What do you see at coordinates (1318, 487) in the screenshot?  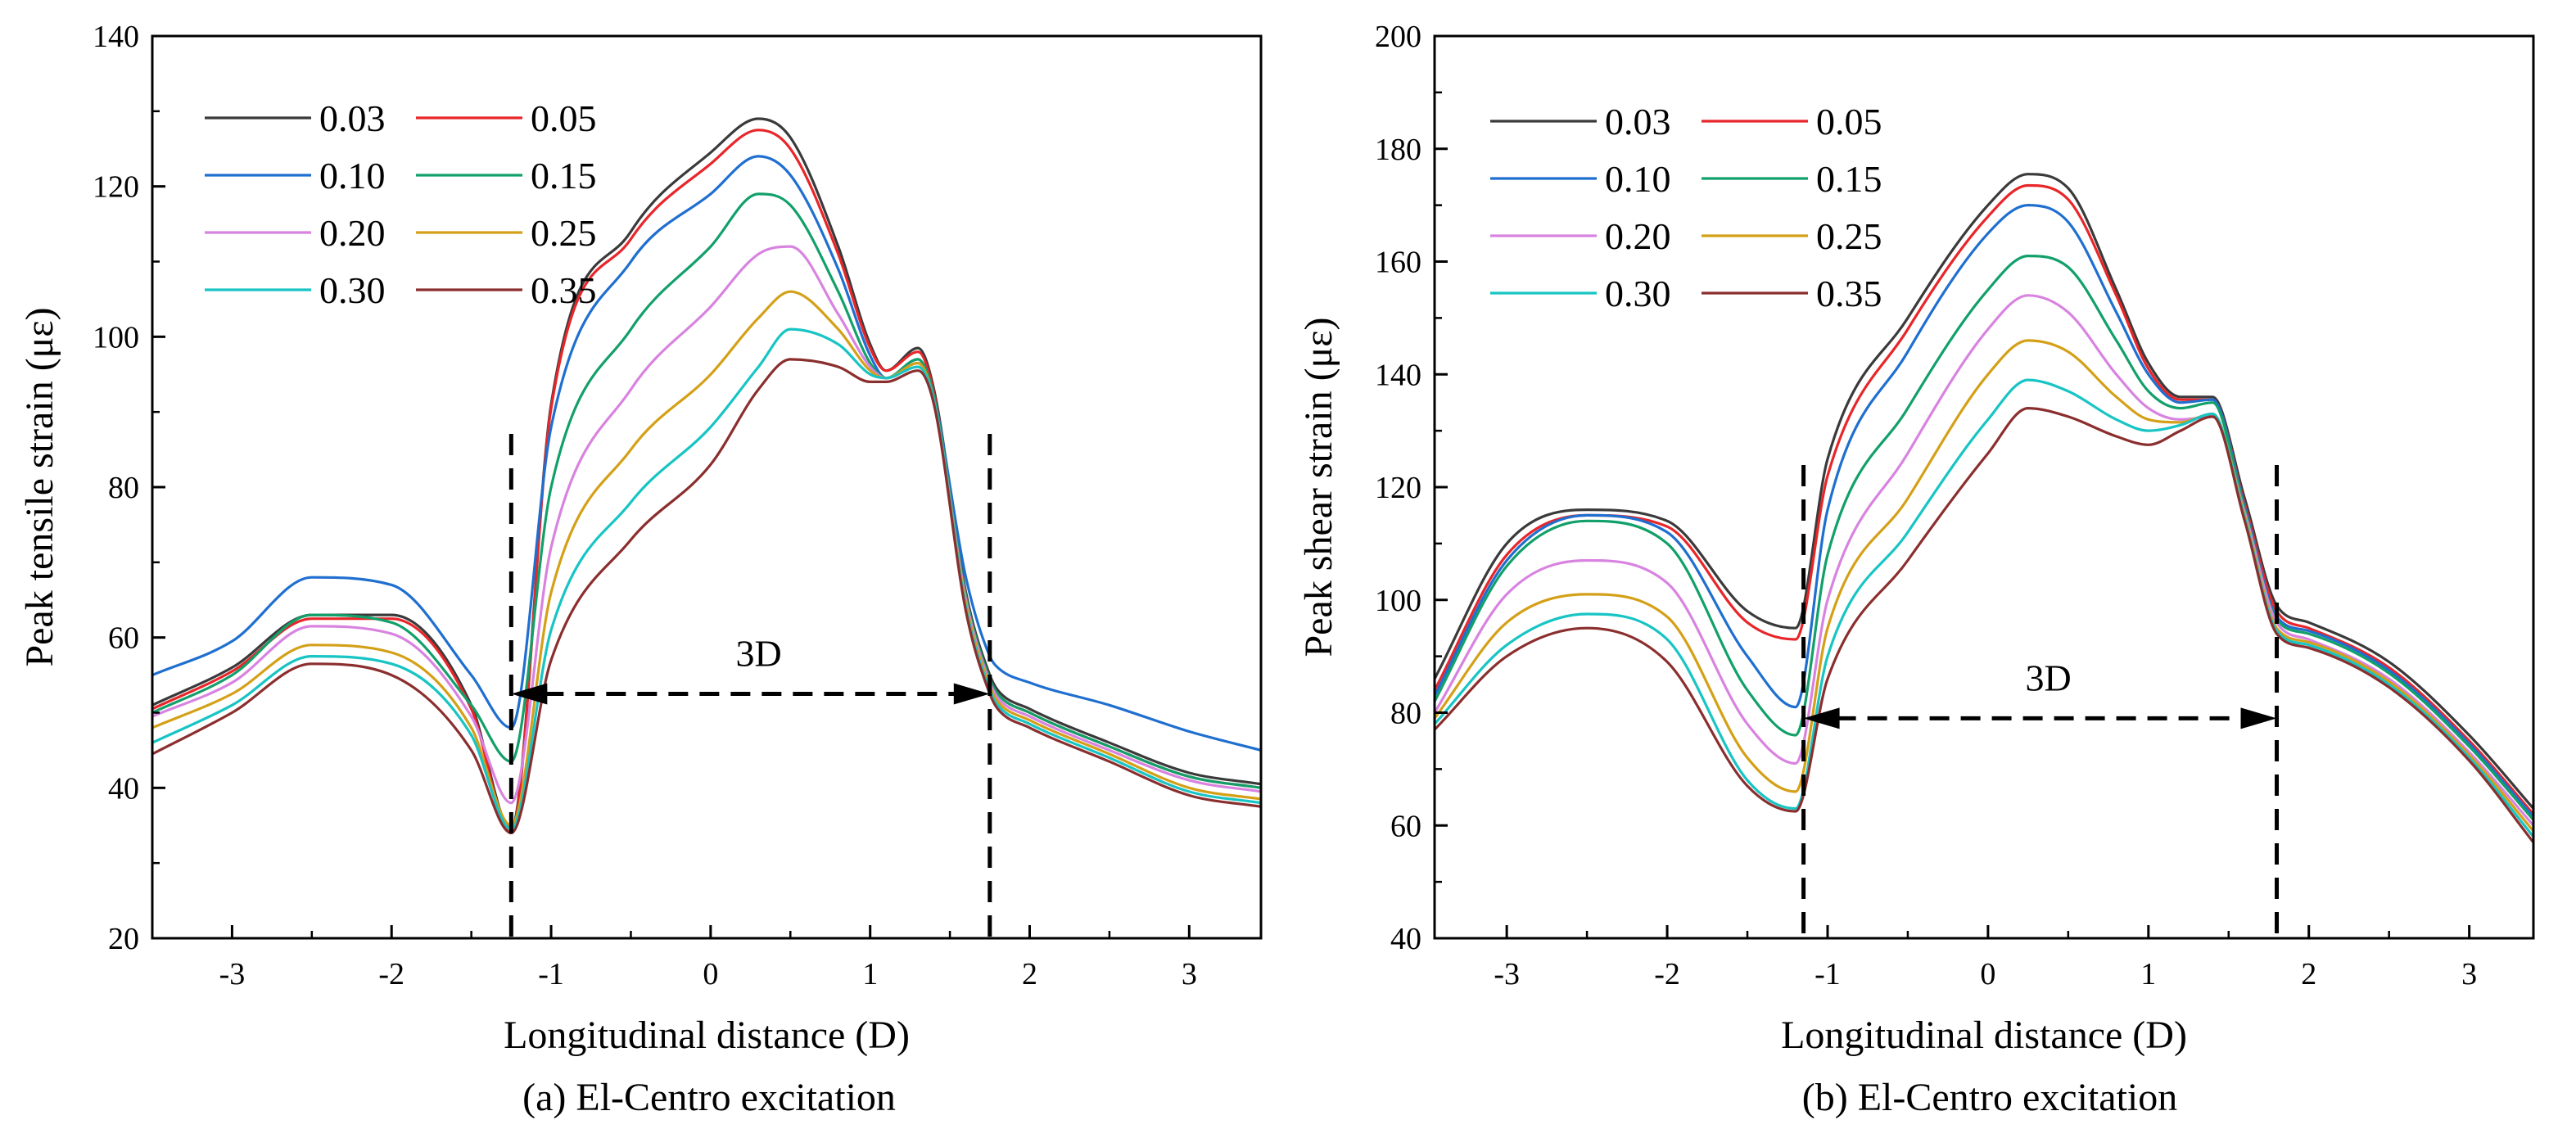 I see `y-axis-title: Peak shear strain (με)` at bounding box center [1318, 487].